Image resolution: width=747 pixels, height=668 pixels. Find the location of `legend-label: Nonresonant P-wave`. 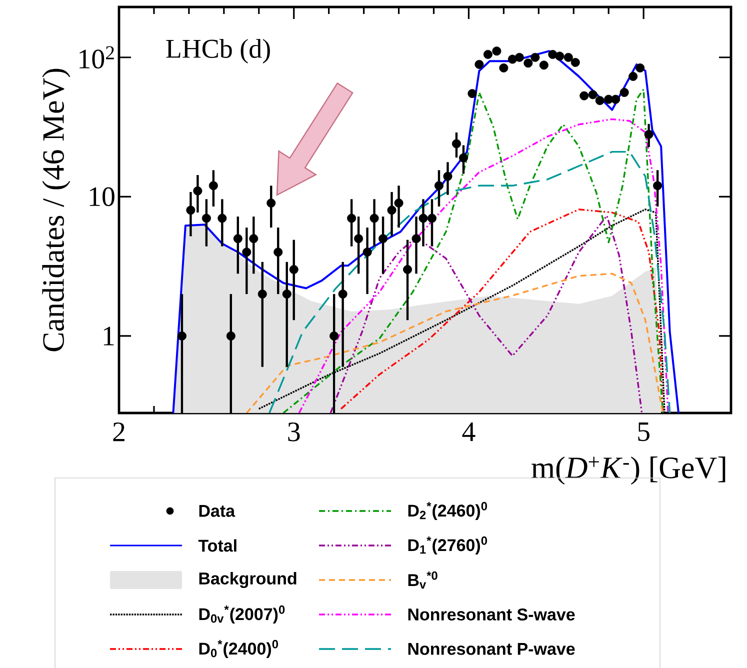

legend-label: Nonresonant P-wave is located at coordinates (491, 648).